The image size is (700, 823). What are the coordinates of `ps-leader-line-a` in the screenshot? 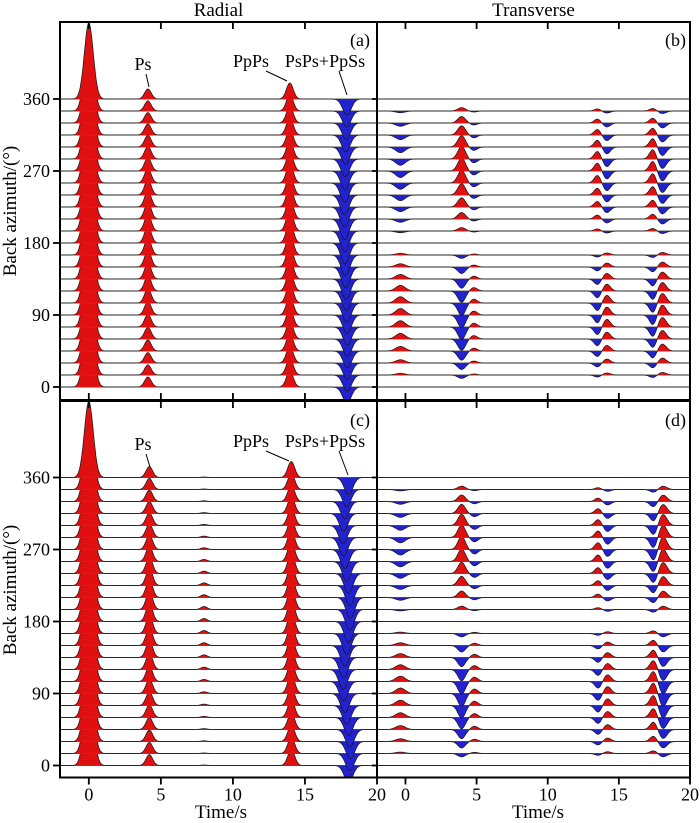 It's located at (147, 80).